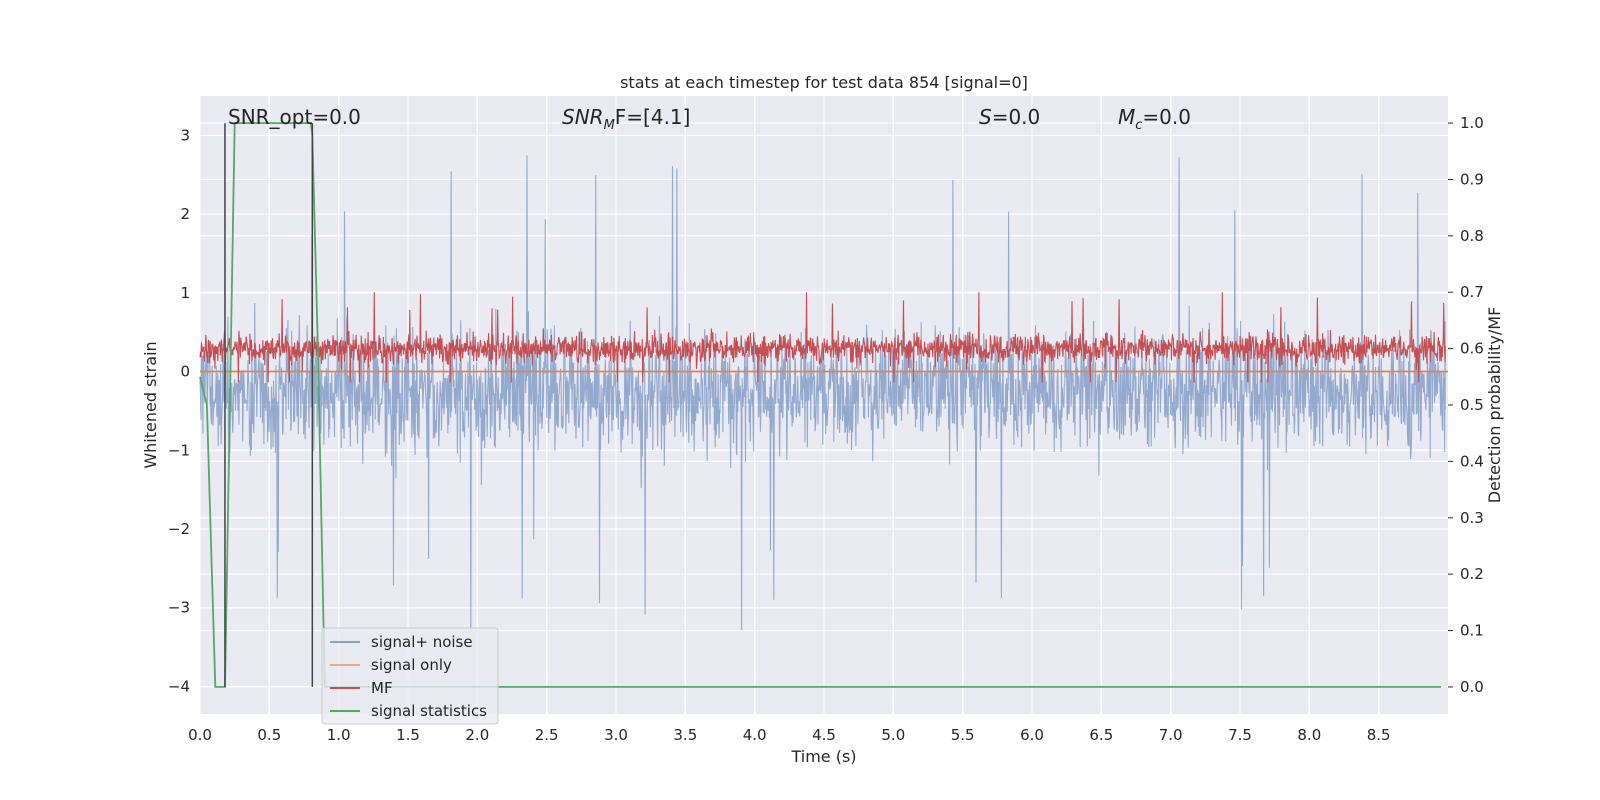  What do you see at coordinates (1472, 123) in the screenshot?
I see `y-right-tick-label: 1.0` at bounding box center [1472, 123].